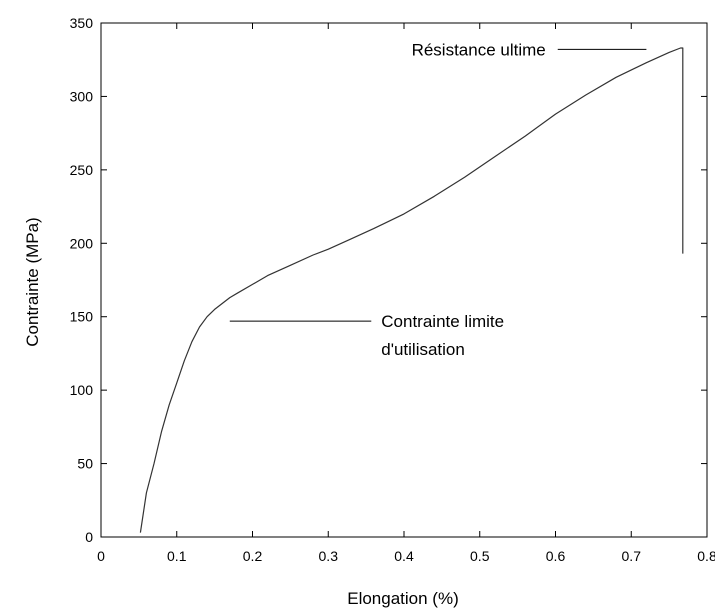 The width and height of the screenshot is (715, 610). What do you see at coordinates (632, 556) in the screenshot?
I see `x-tick-label: 0.7` at bounding box center [632, 556].